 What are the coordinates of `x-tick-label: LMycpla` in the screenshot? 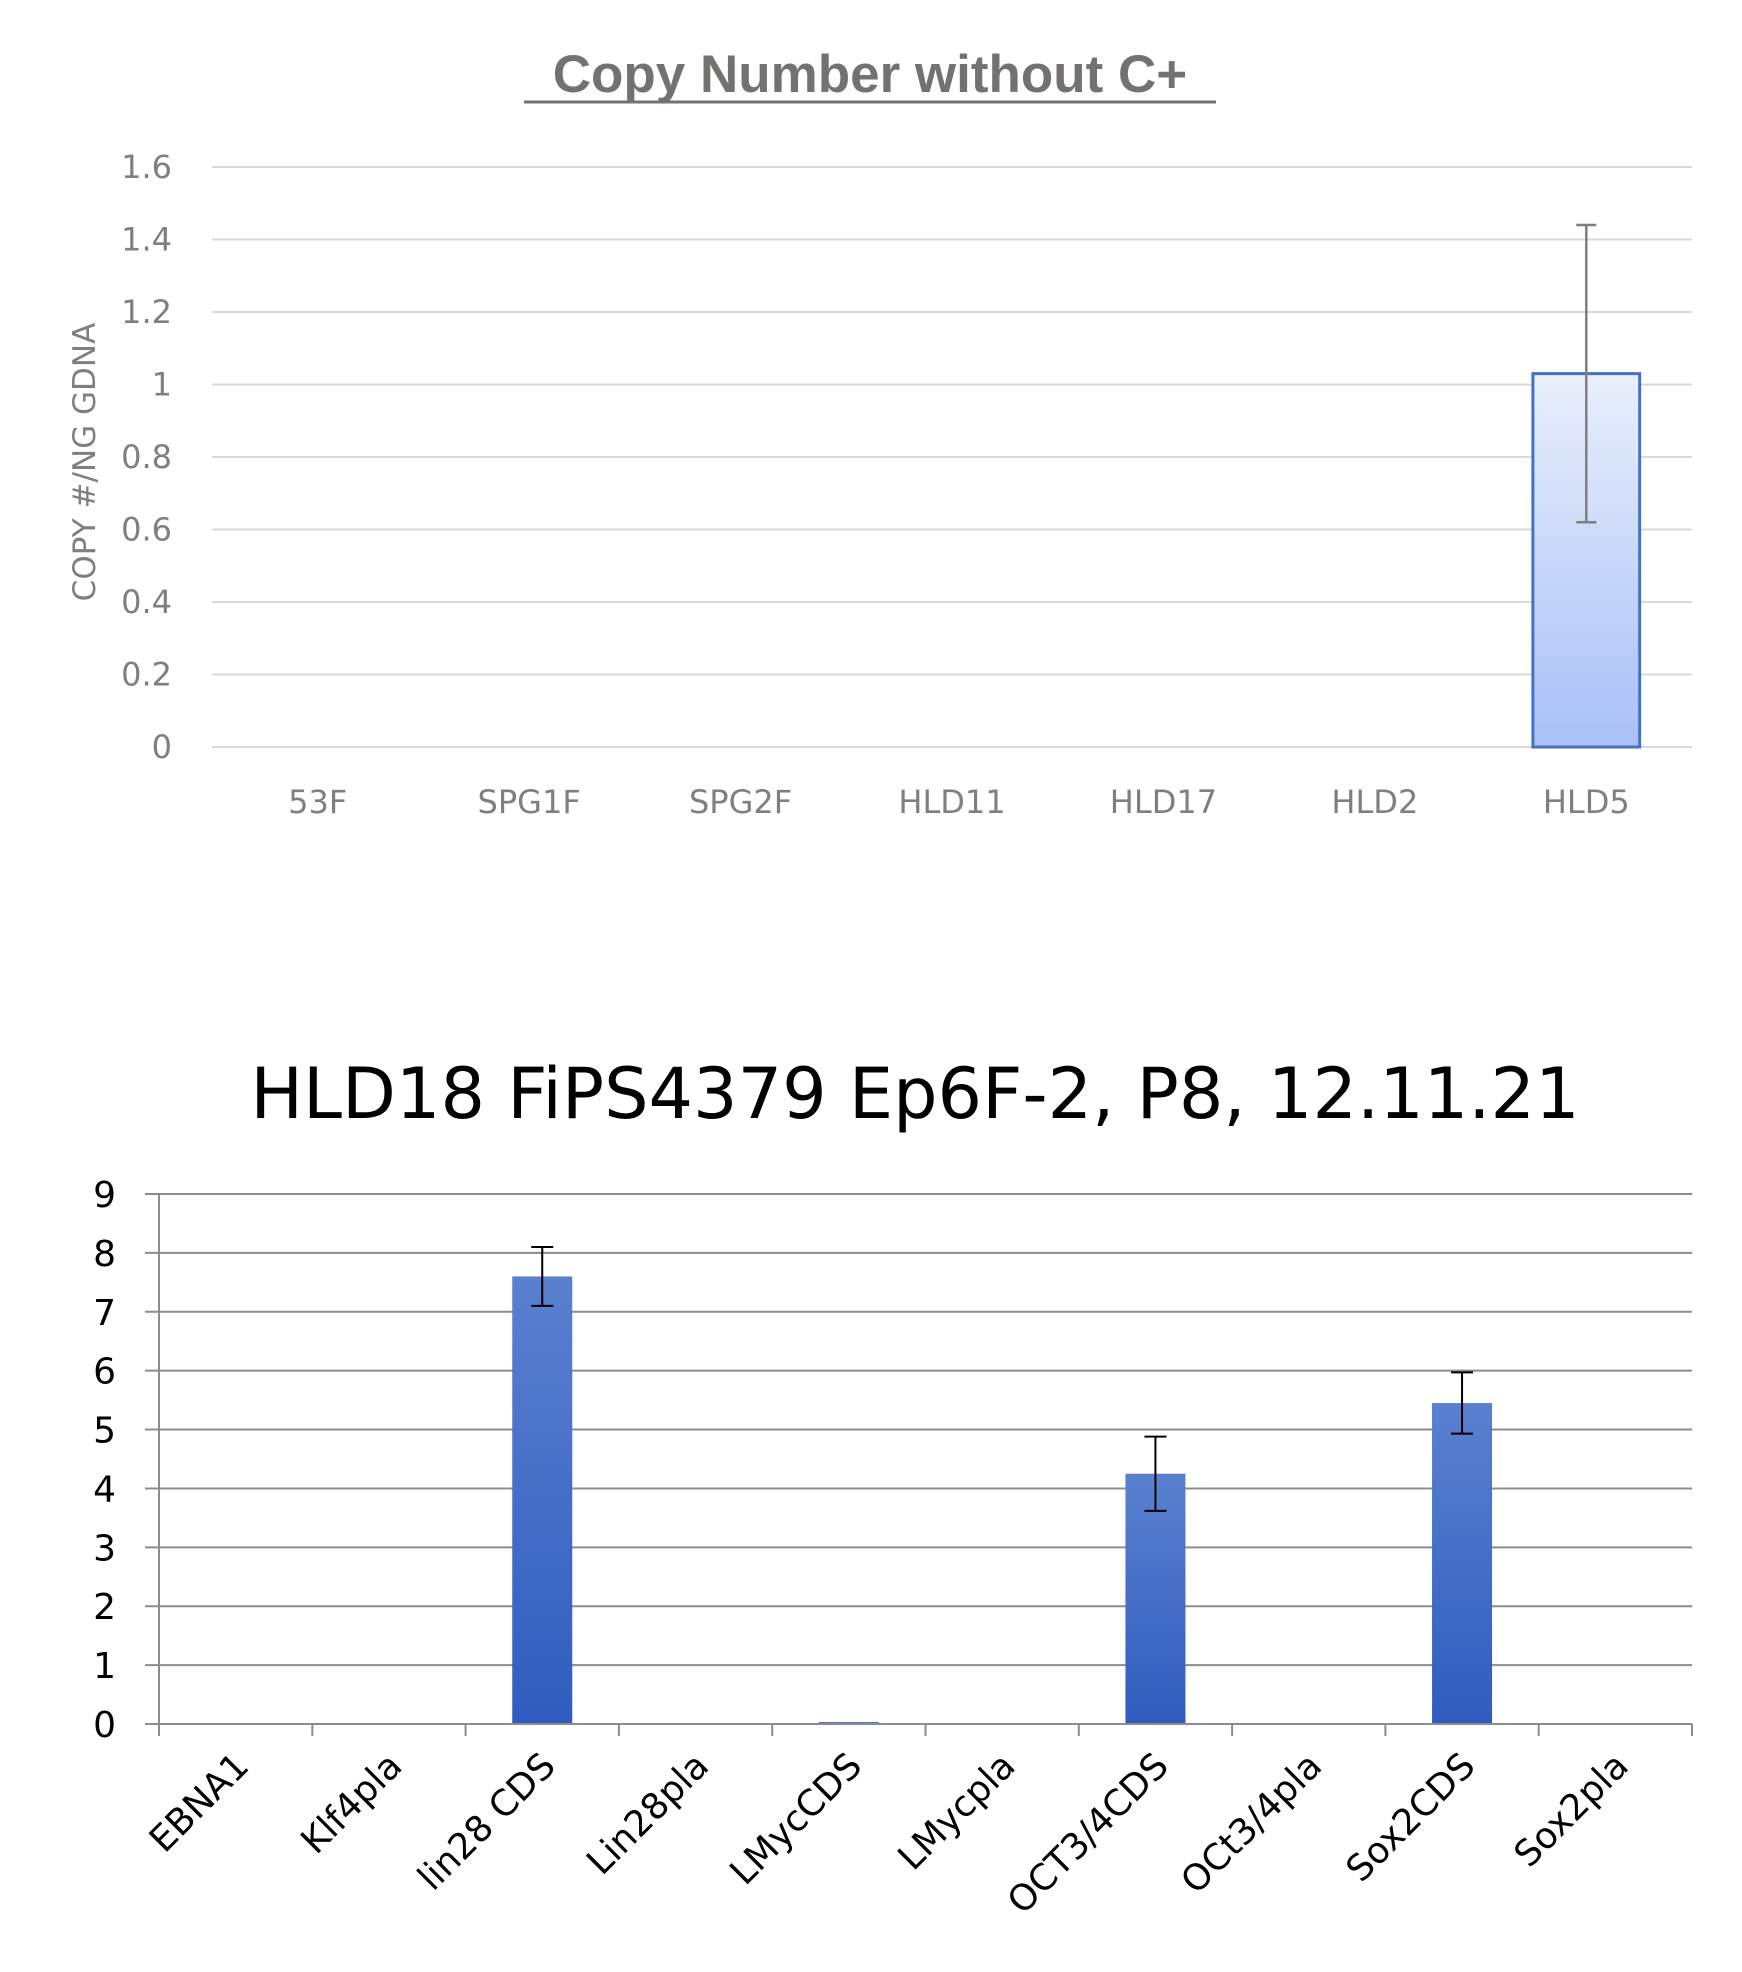 It's located at (956, 1811).